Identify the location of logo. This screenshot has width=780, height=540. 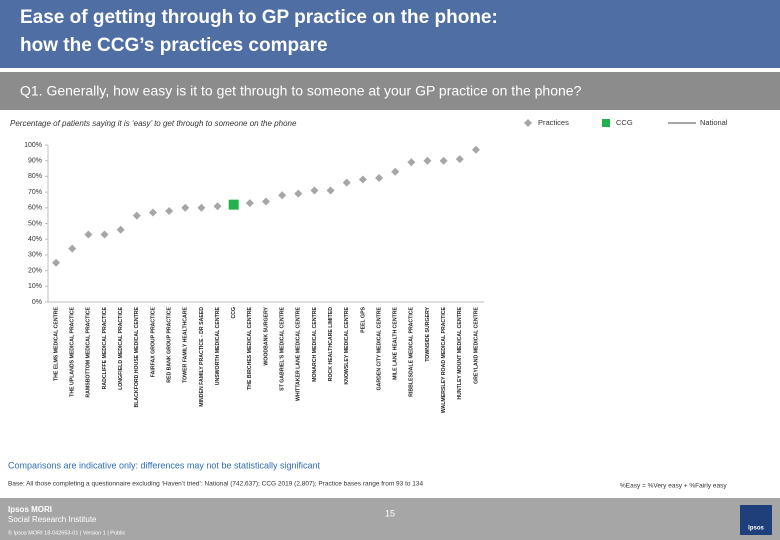
(756, 520).